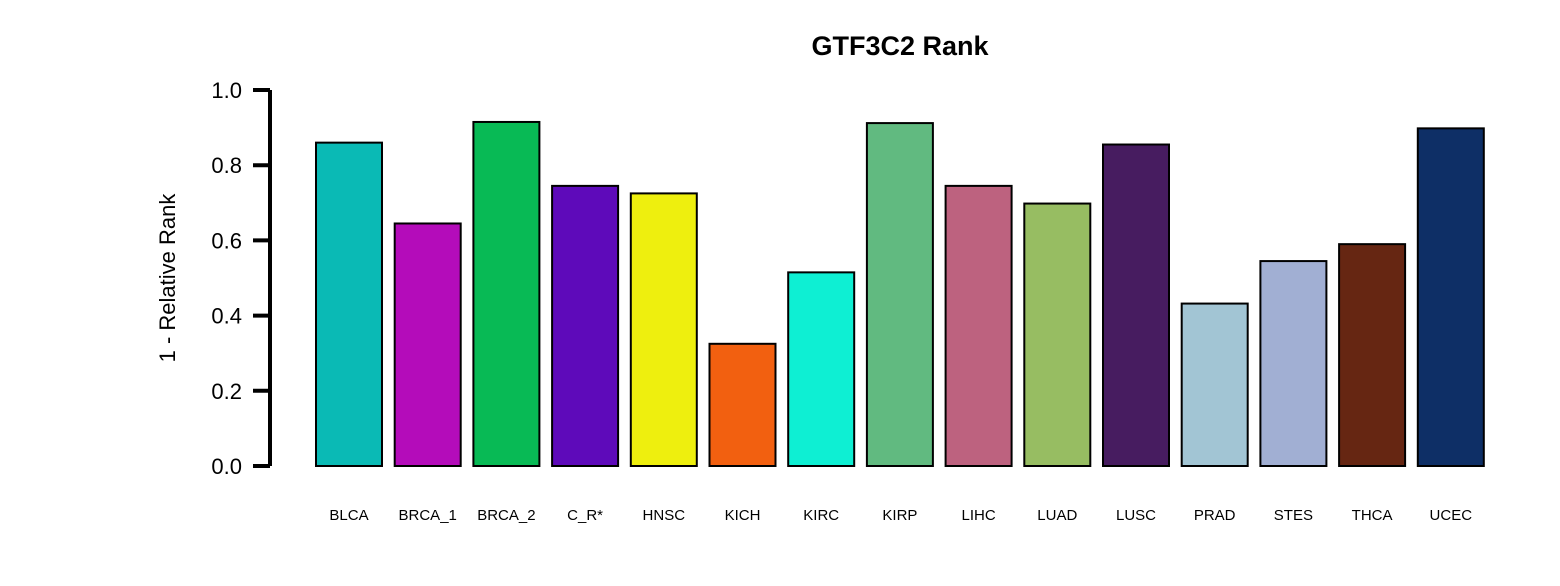 Image resolution: width=1560 pixels, height=586 pixels. Describe the element at coordinates (900, 46) in the screenshot. I see `chart-title: GTF3C2 Rank` at that location.